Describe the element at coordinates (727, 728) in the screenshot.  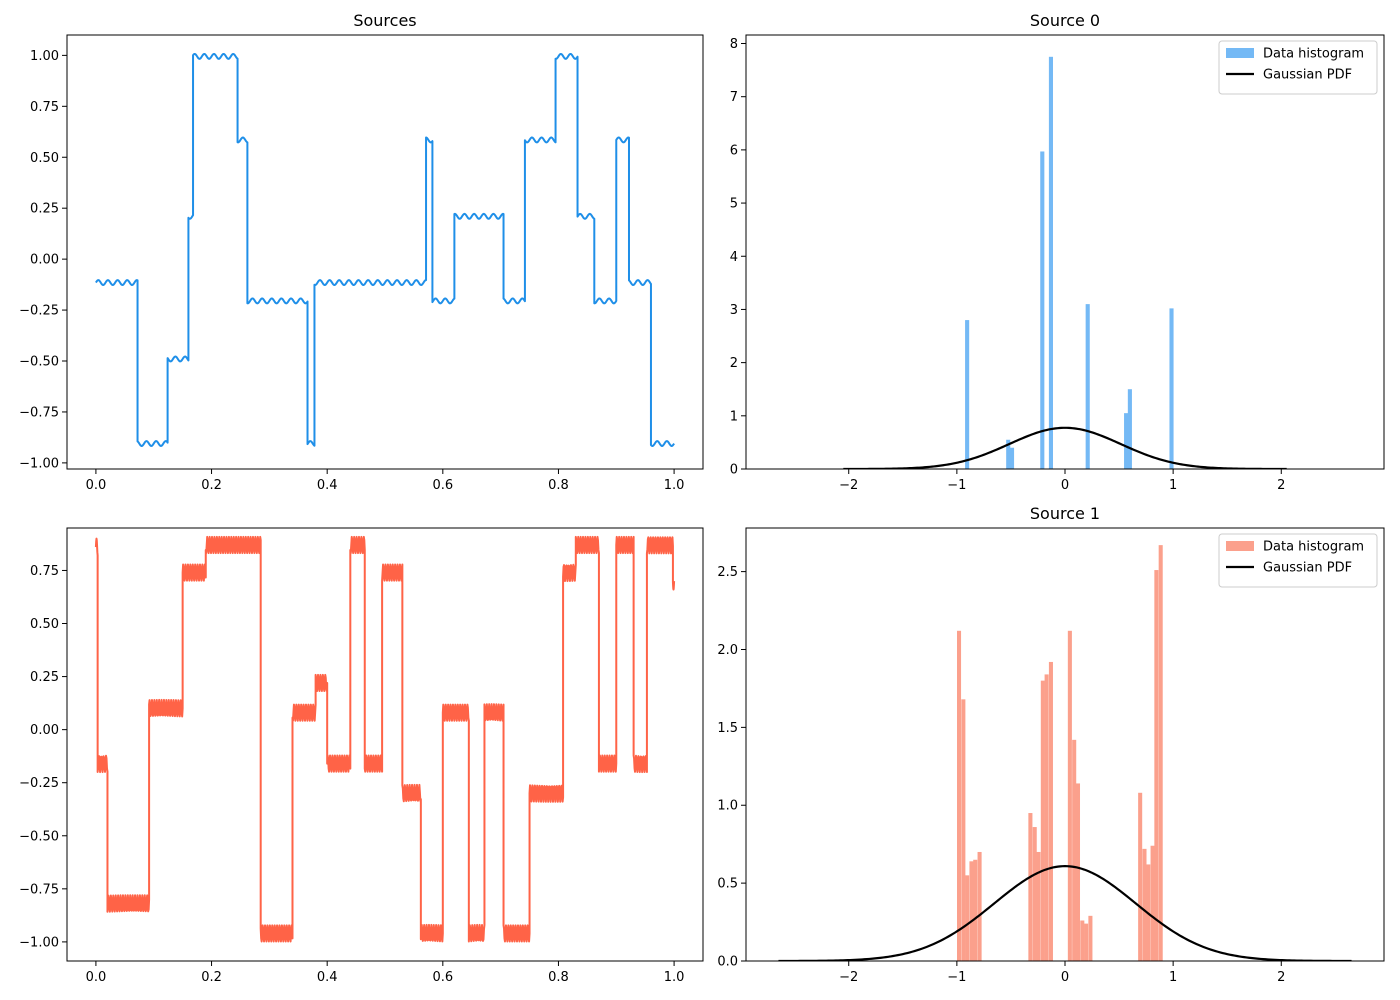
I see `y-tick-label: 1.5` at that location.